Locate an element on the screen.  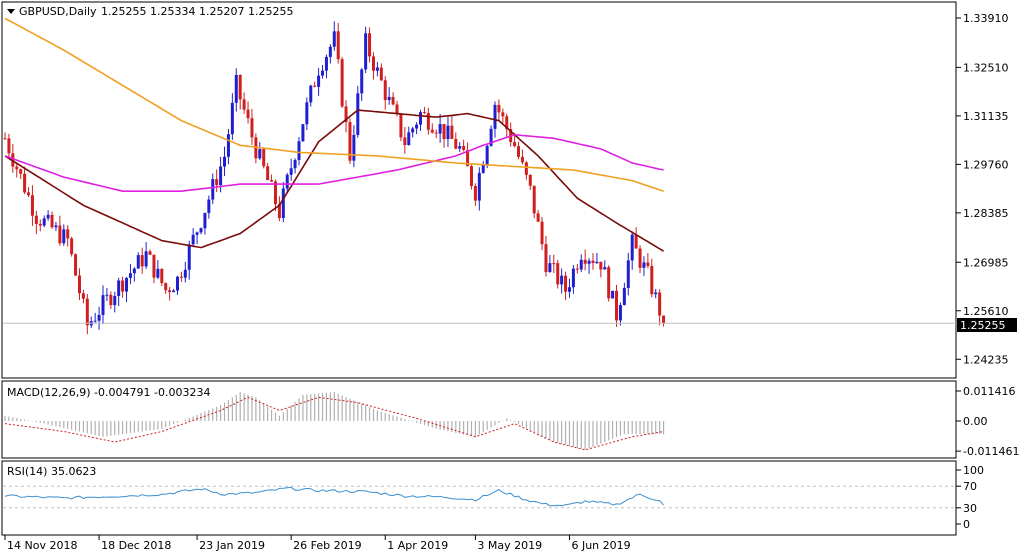
time-tick-label: 23 Jan 2019 is located at coordinates (232, 545).